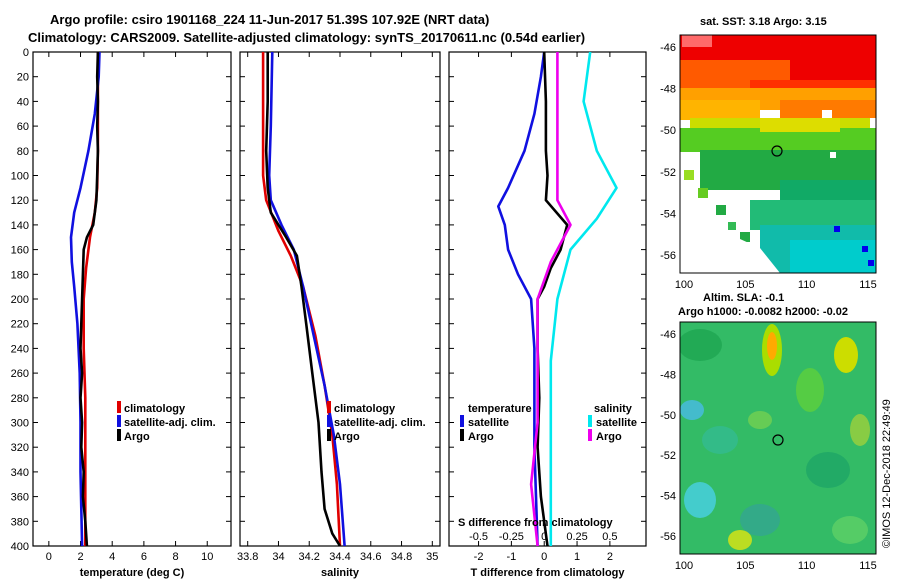 The height and width of the screenshot is (580, 900). What do you see at coordinates (20, 473) in the screenshot?
I see `y-tick-label: 340` at bounding box center [20, 473].